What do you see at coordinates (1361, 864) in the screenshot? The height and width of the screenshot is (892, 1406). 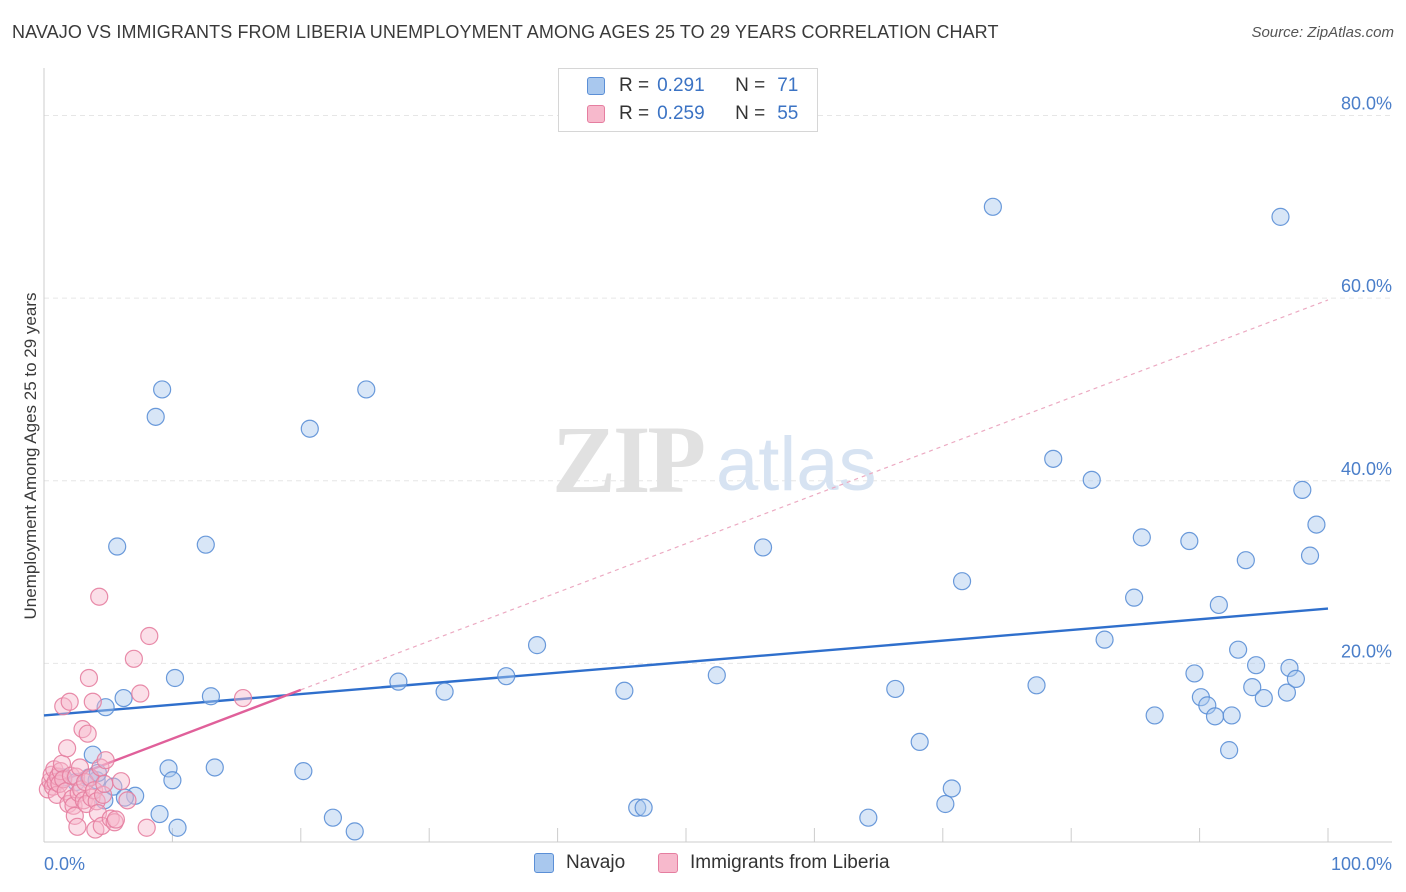 I see `x-tick-label: 100.0%` at bounding box center [1361, 864].